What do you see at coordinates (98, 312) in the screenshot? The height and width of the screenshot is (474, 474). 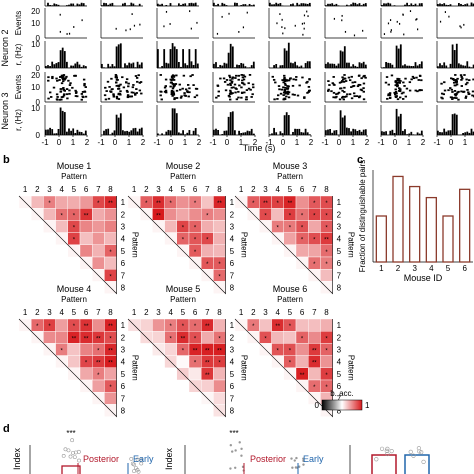 I see `pattern-number-col: 7` at bounding box center [98, 312].